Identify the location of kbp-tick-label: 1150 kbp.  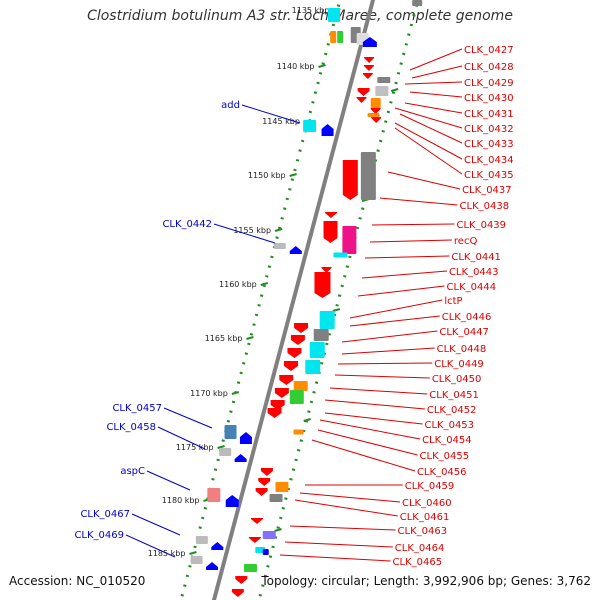
(267, 175).